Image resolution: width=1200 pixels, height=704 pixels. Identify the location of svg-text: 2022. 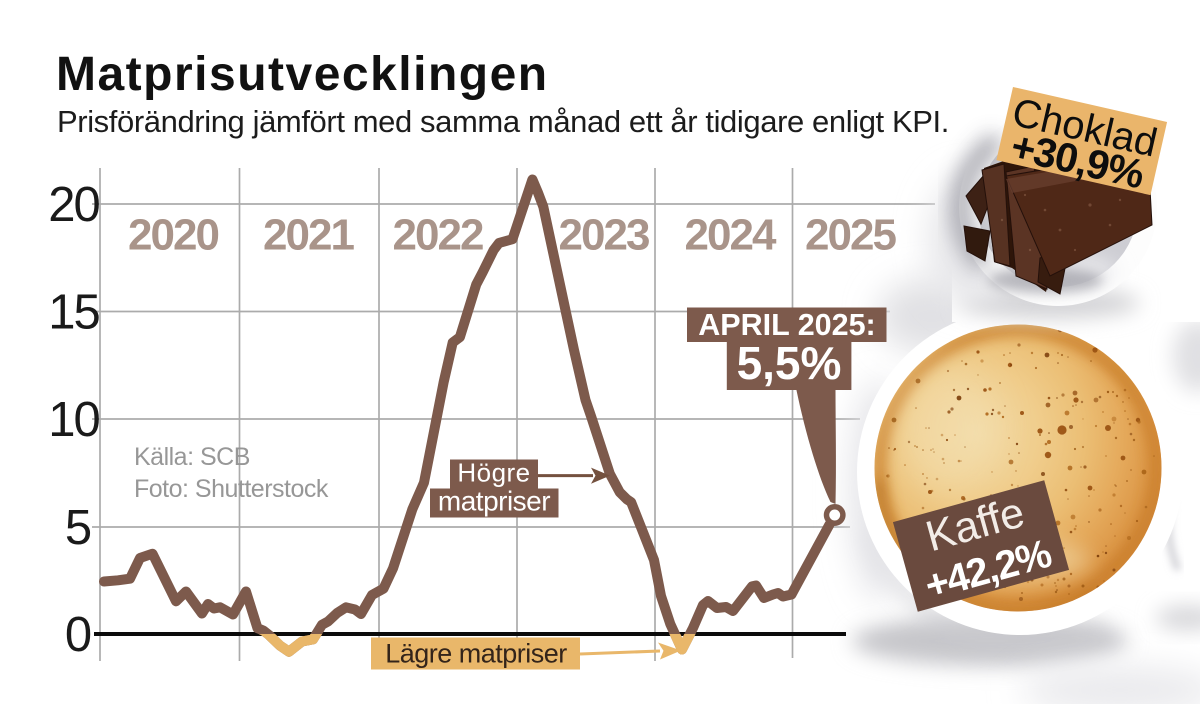
(438, 235).